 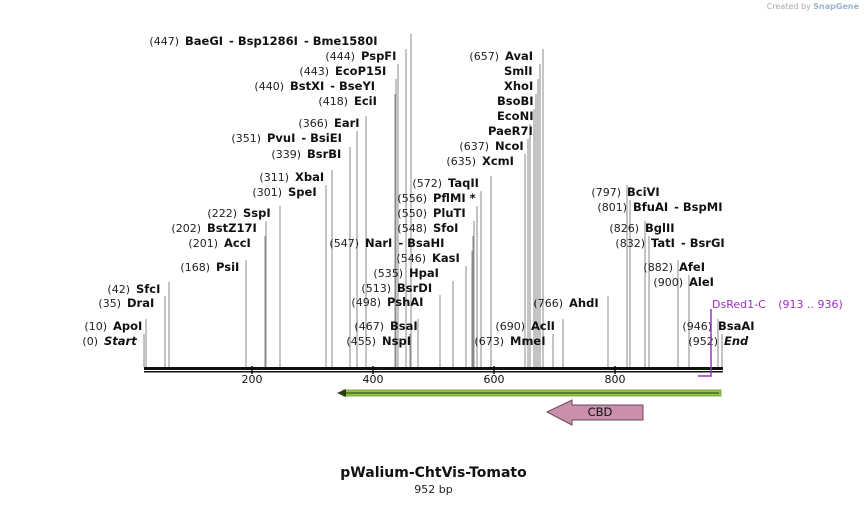 I want to click on site-kasi: (546) KasI, so click(x=427, y=258).